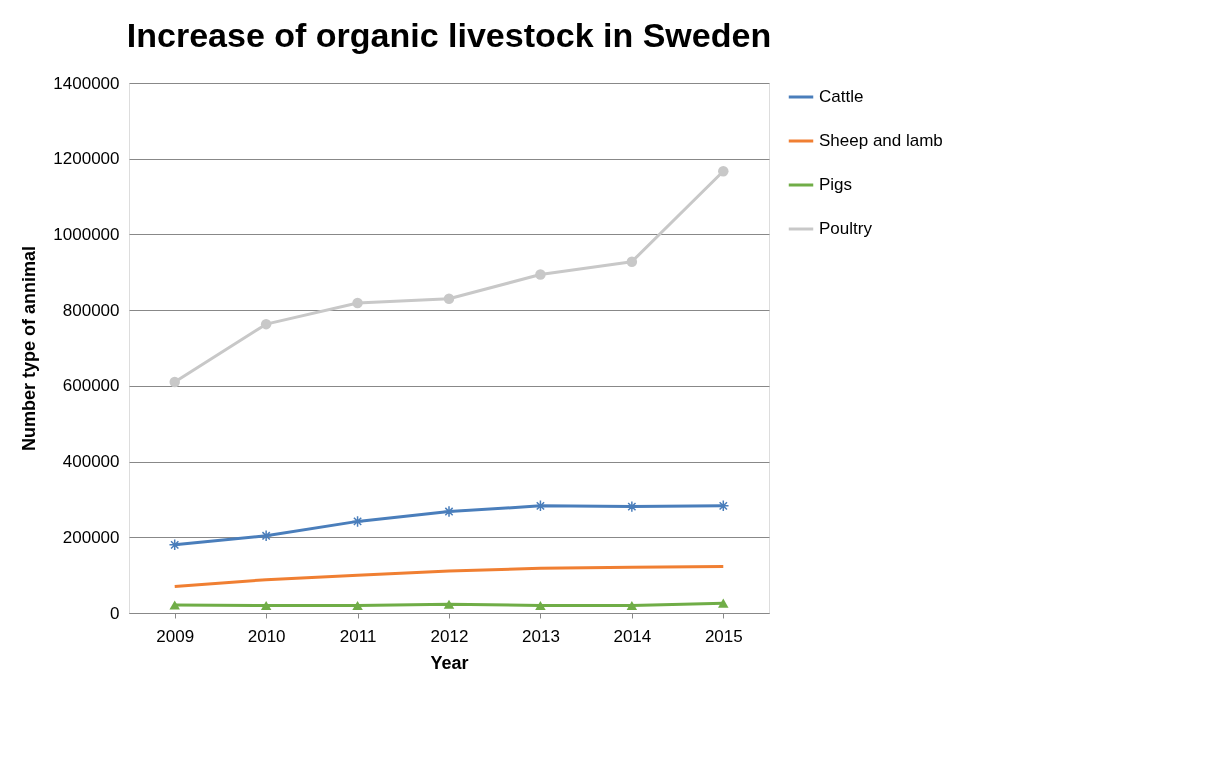 The image size is (1207, 780). Describe the element at coordinates (449, 662) in the screenshot. I see `x-axis-title: Year` at that location.